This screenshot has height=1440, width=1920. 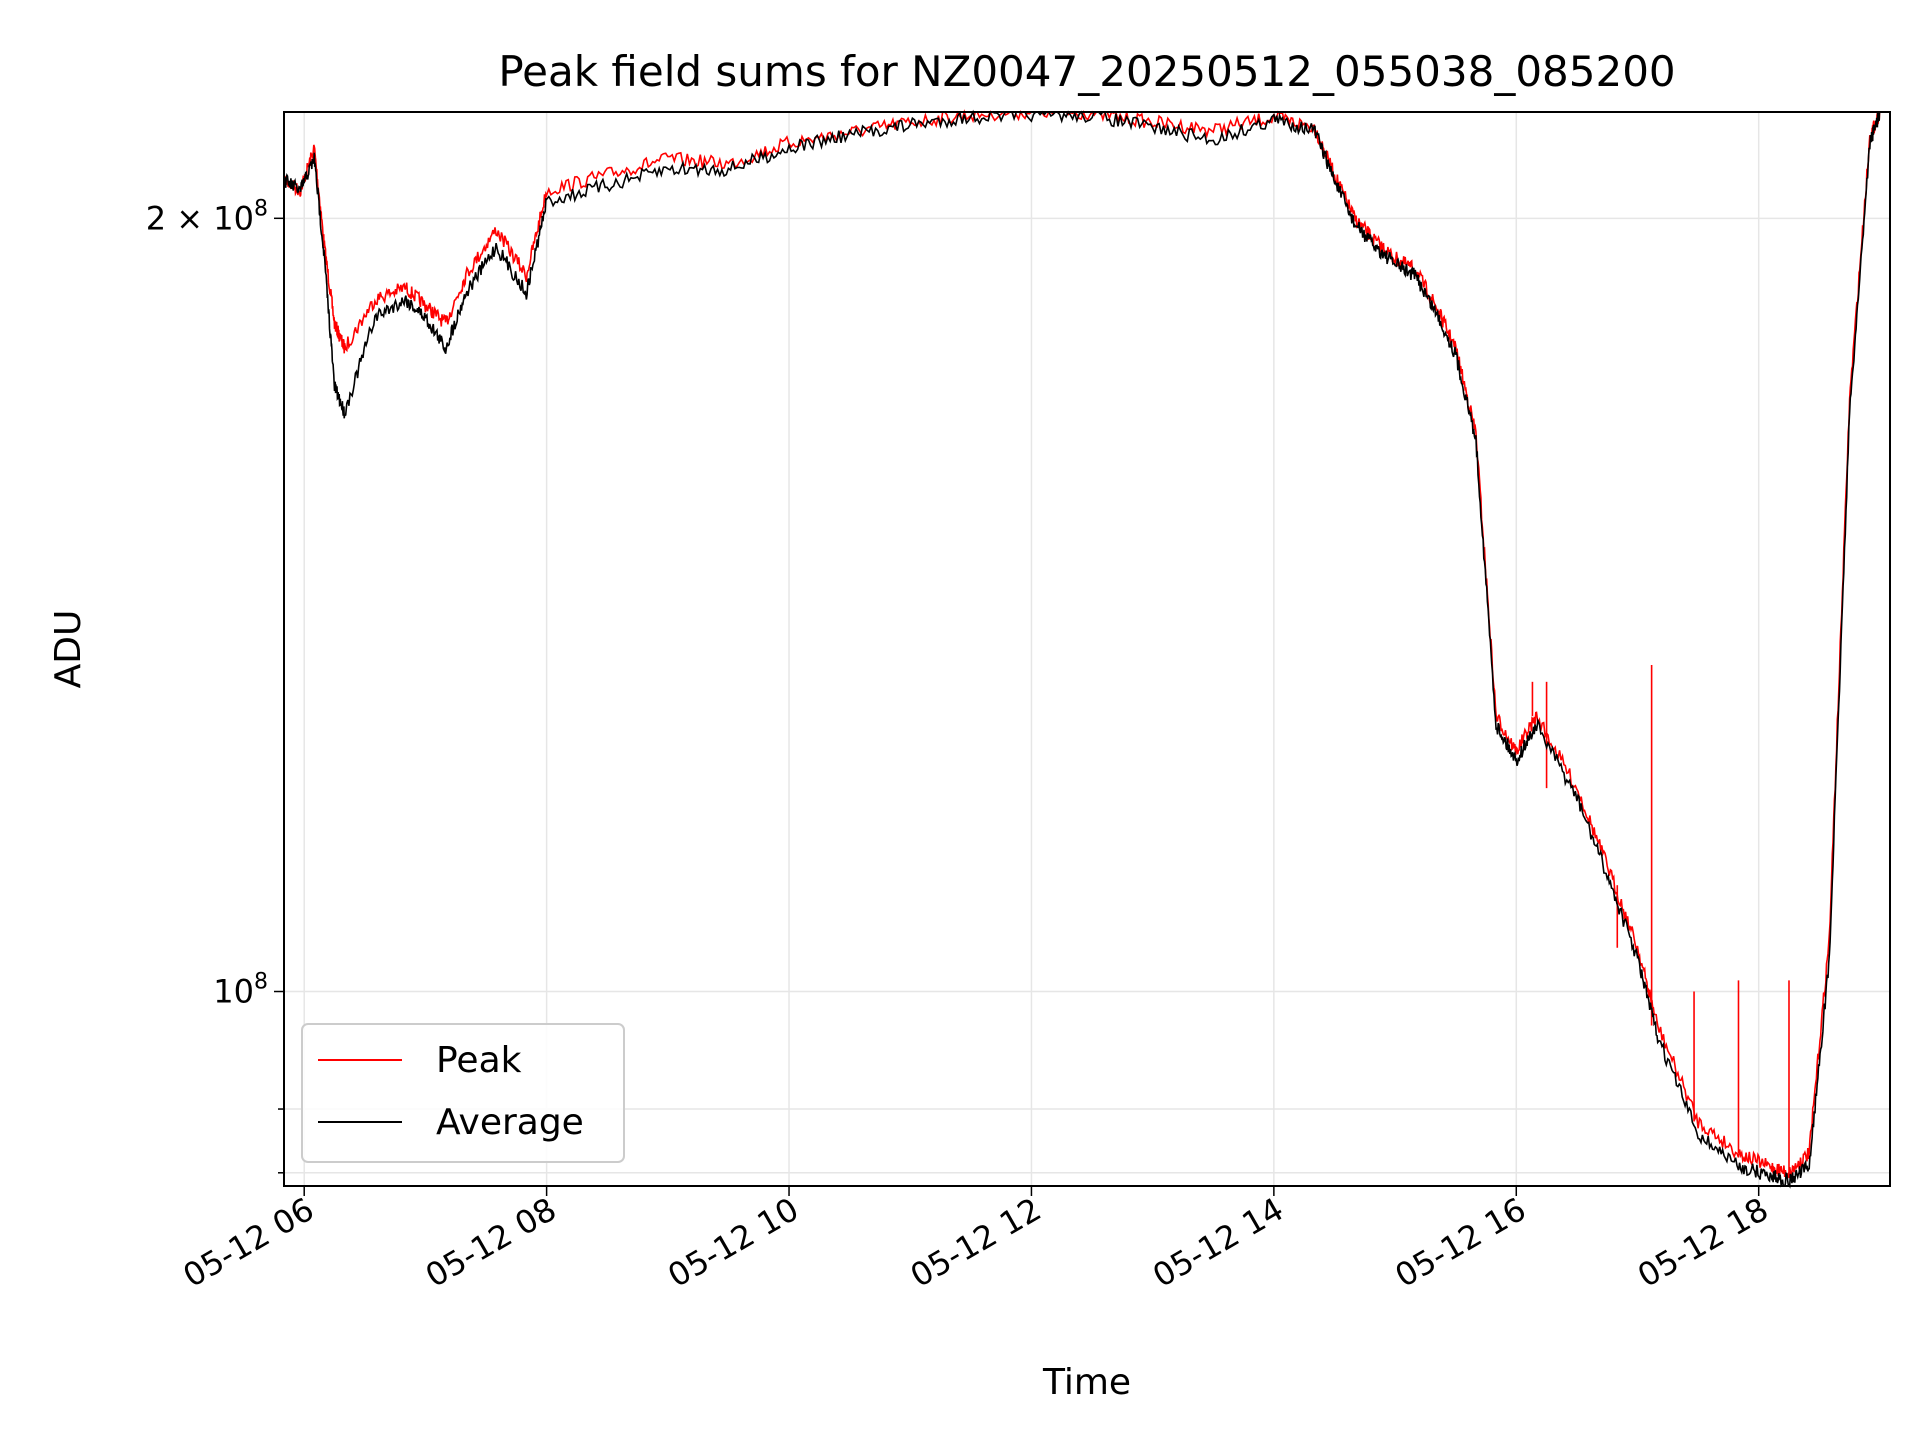 I want to click on y-axis-label: ADU, so click(x=68, y=649).